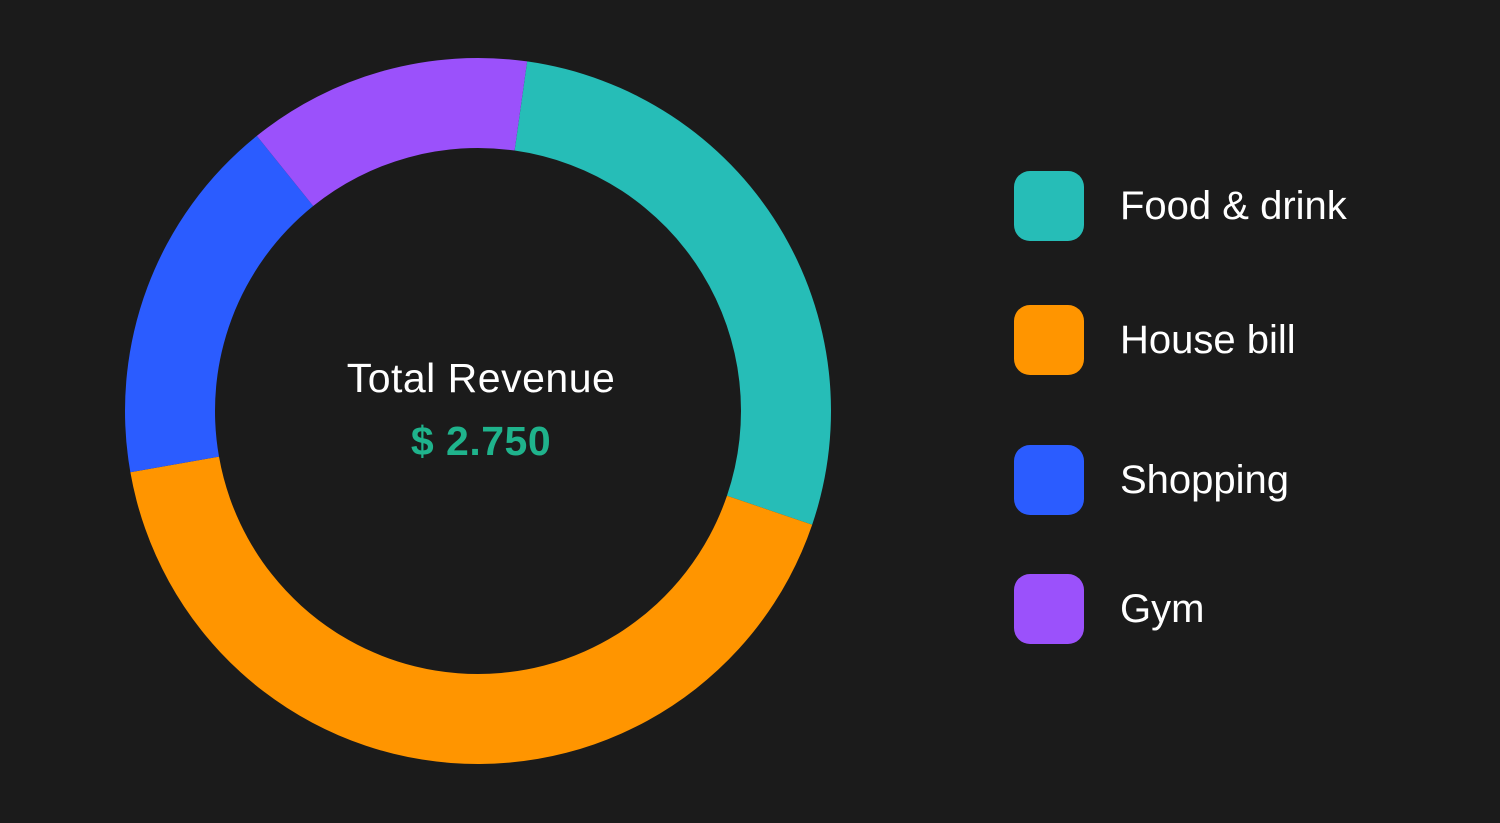 The height and width of the screenshot is (823, 1500). What do you see at coordinates (1224, 609) in the screenshot?
I see `legend-item-gym: Gym` at bounding box center [1224, 609].